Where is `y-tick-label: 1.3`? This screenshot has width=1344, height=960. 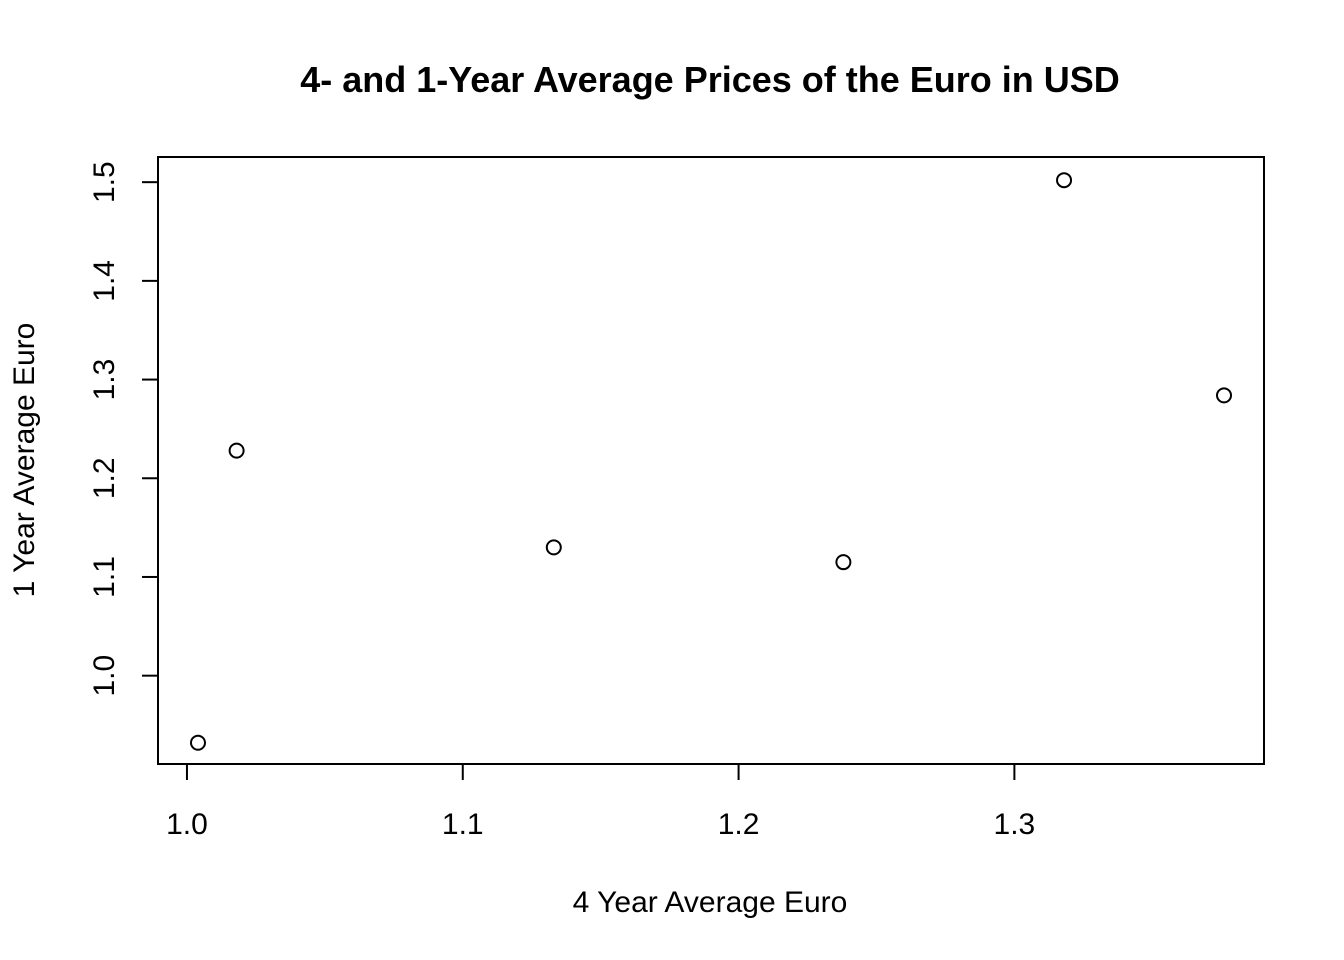 y-tick-label: 1.3 is located at coordinates (104, 380).